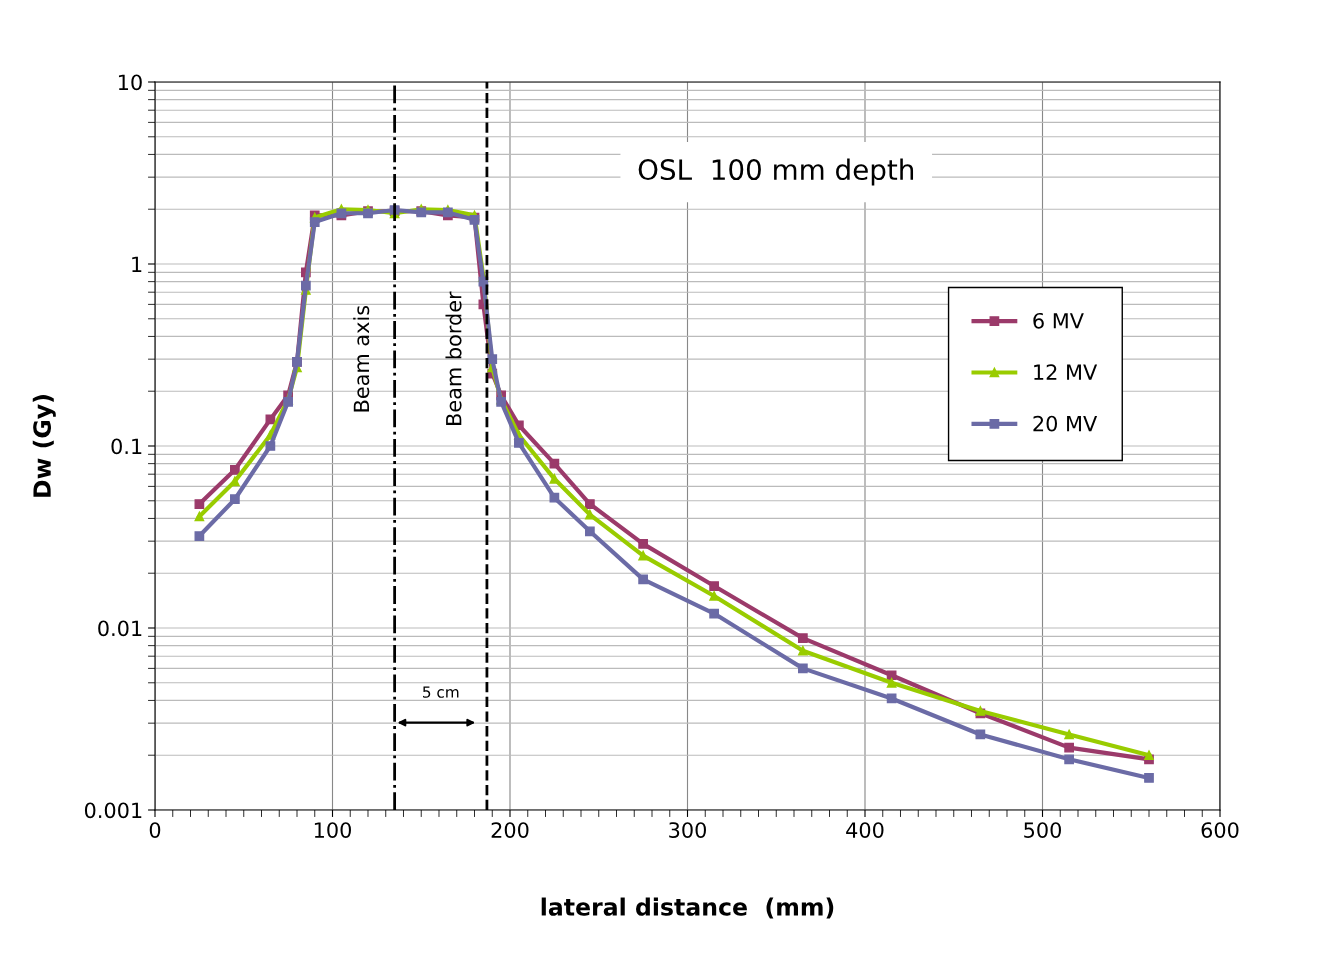 The height and width of the screenshot is (973, 1337). What do you see at coordinates (865, 830) in the screenshot?
I see `x-tick-label: 400` at bounding box center [865, 830].